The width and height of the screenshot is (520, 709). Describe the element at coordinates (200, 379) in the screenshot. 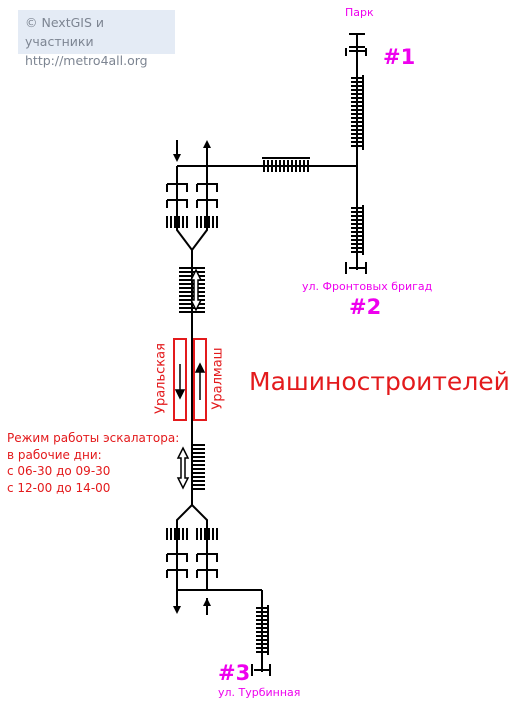

I see `platform-uralmash` at that location.